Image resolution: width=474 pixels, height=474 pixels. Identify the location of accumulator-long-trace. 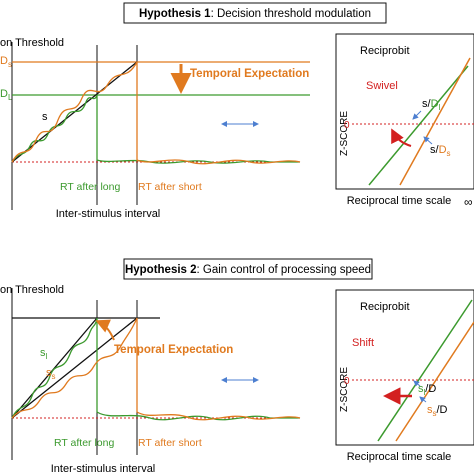
(155, 129).